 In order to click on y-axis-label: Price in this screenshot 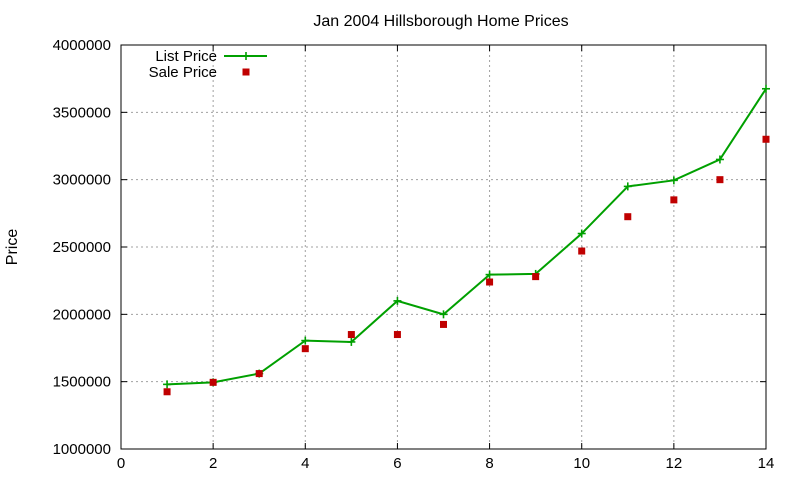, I will do `click(12, 247)`.